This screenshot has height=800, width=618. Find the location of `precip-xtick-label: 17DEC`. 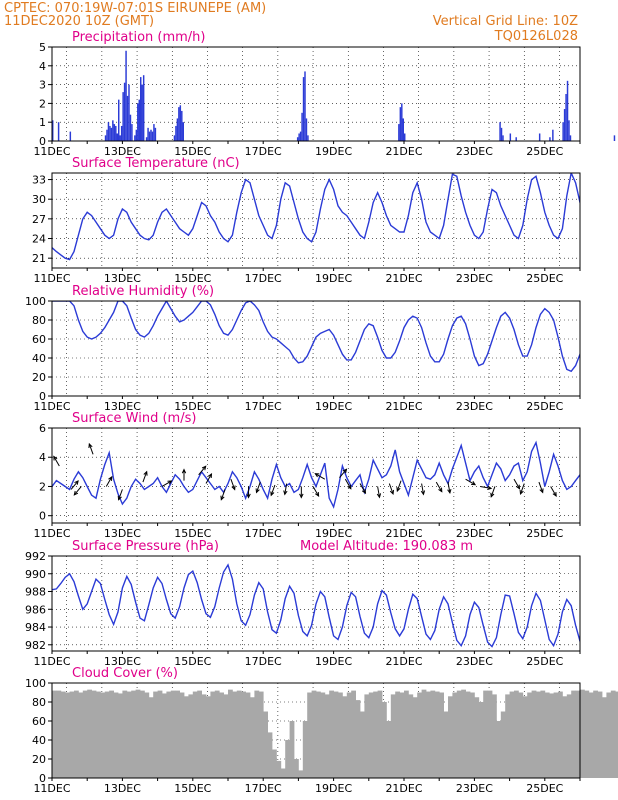

precip-xtick-label: 17DEC is located at coordinates (263, 151).